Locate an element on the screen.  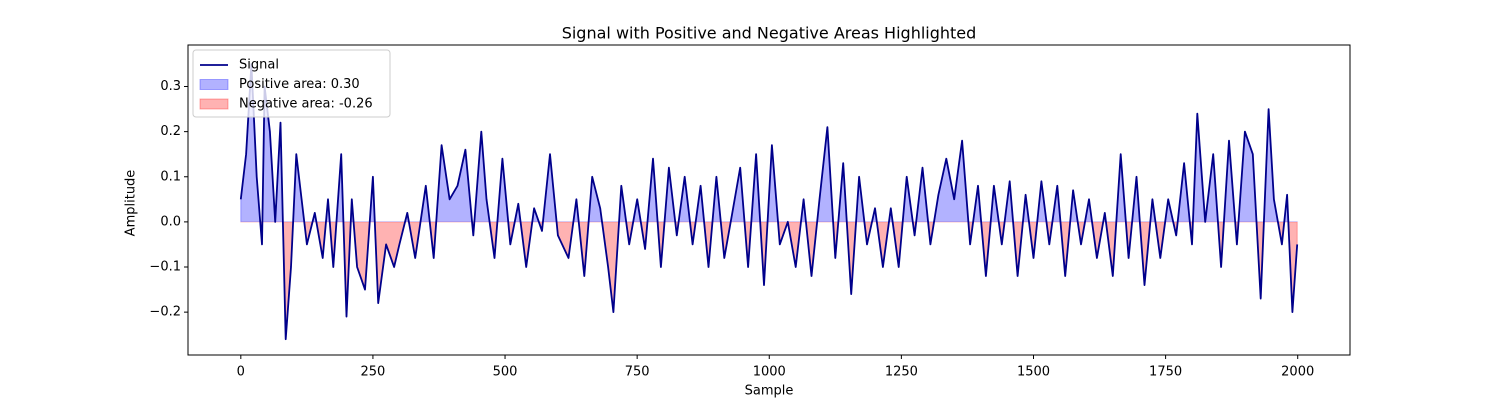
y-tick-label: 0.3 is located at coordinates (170, 86).